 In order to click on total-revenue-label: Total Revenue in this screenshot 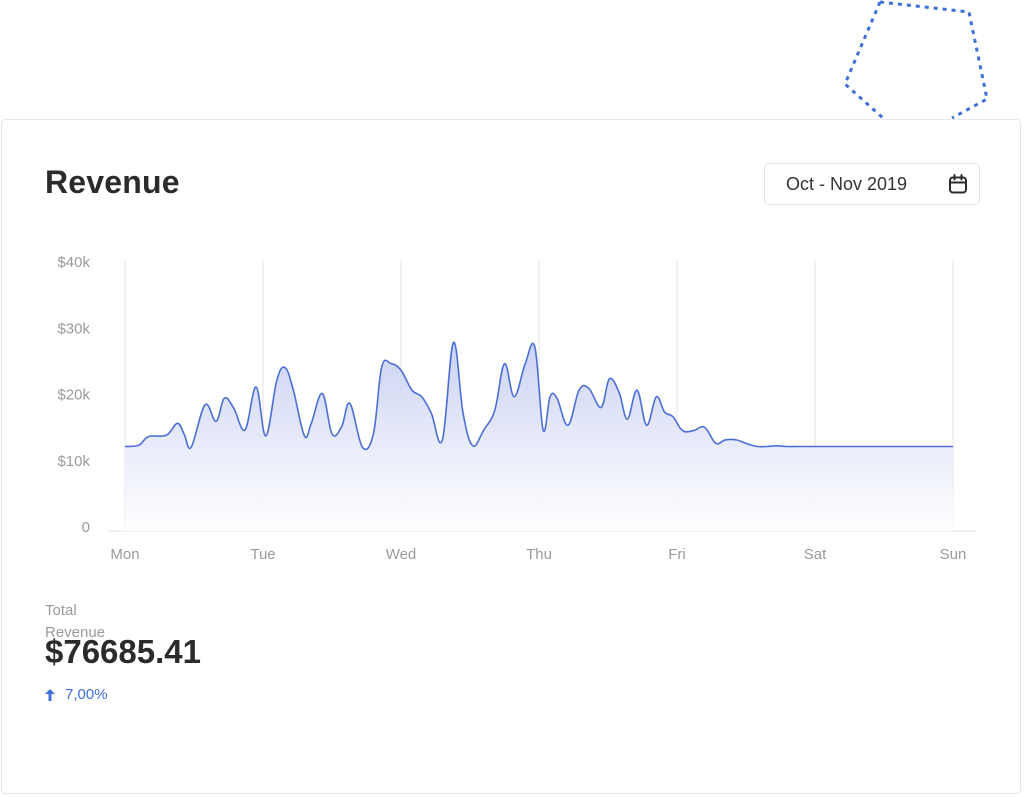, I will do `click(75, 621)`.